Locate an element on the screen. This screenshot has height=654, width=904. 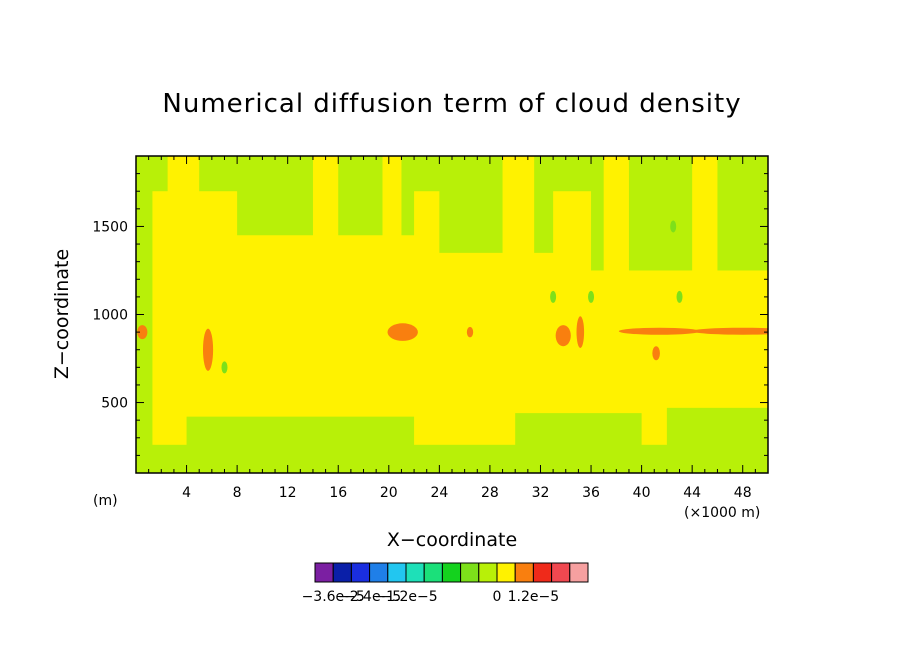
field-band-left is located at coordinates (144, 314).